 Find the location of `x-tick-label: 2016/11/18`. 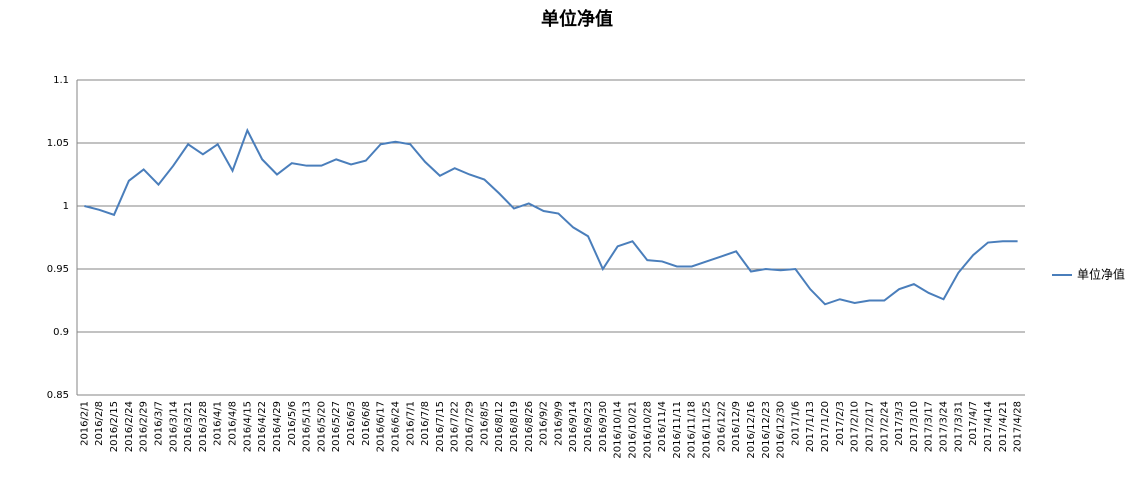

x-tick-label: 2016/11/18 is located at coordinates (692, 430).